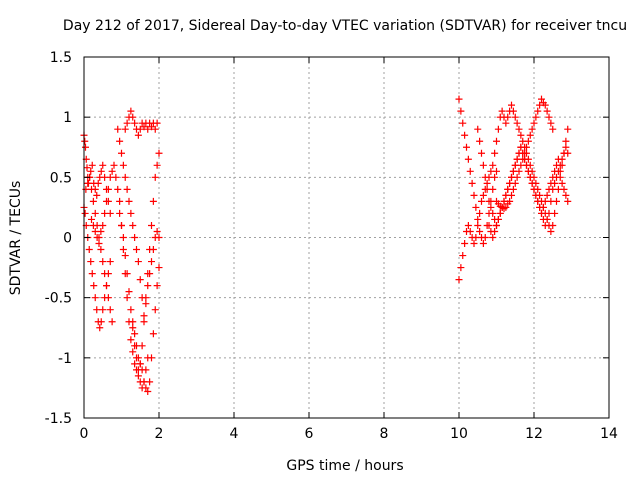 The width and height of the screenshot is (640, 480). What do you see at coordinates (65, 359) in the screenshot?
I see `y-tick-label: -1` at bounding box center [65, 359].